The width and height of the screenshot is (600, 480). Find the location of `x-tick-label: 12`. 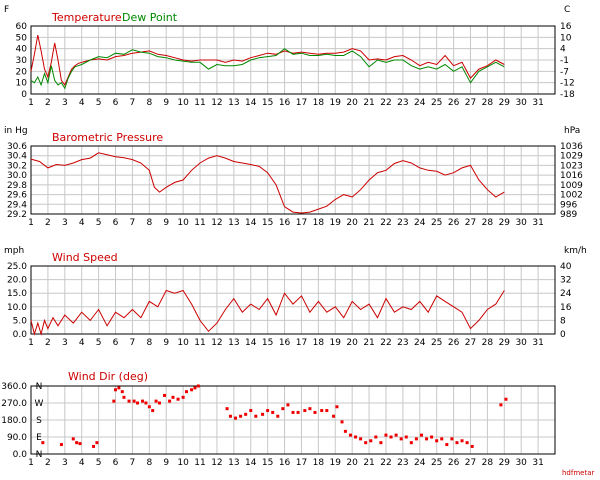

x-tick-label: 12 is located at coordinates (216, 223).